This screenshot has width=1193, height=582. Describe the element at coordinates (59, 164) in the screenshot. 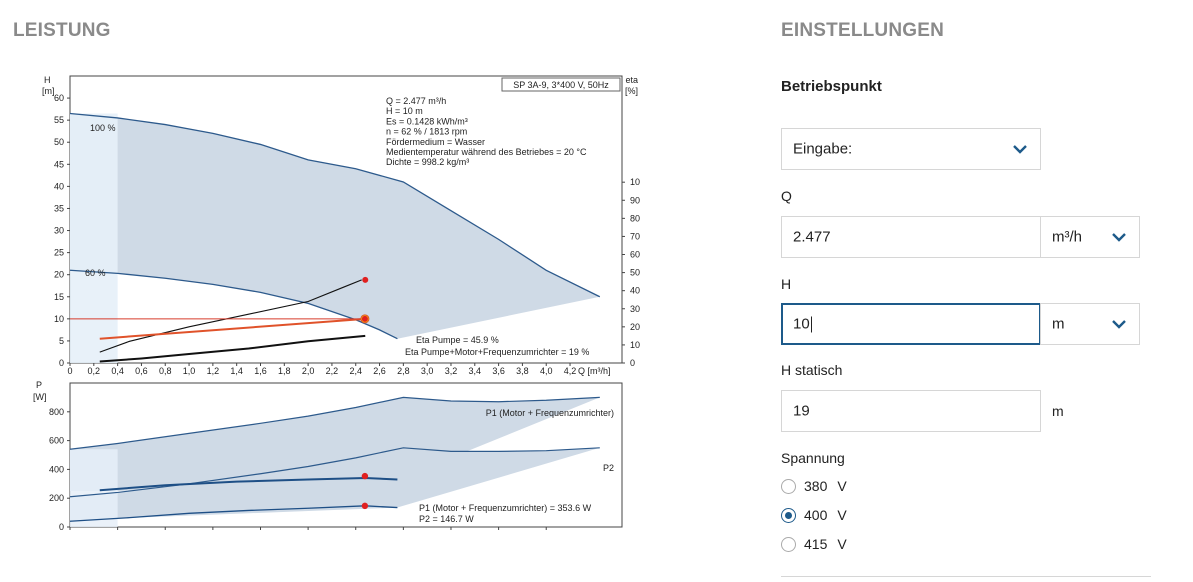

I see `y-tick-label: 45` at that location.